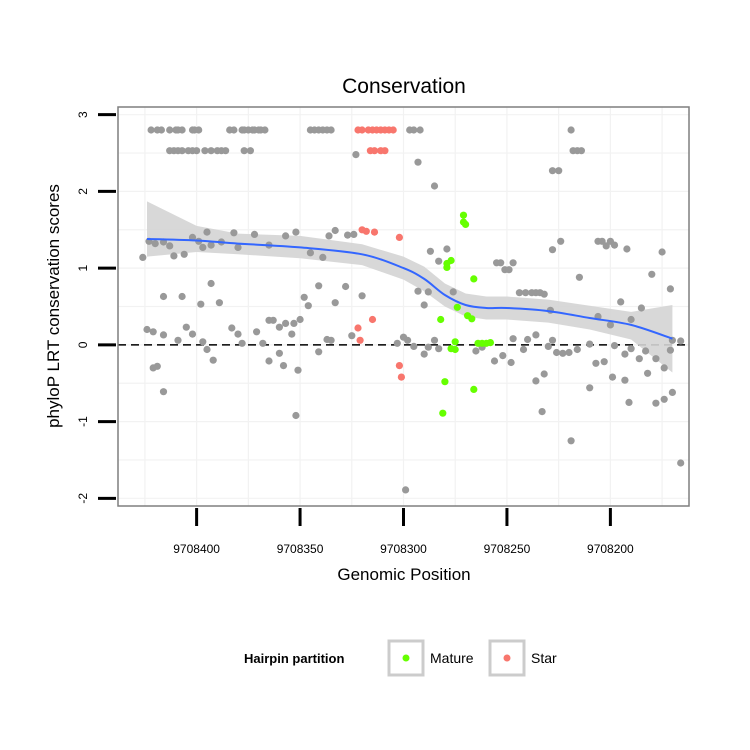 The height and width of the screenshot is (750, 750). What do you see at coordinates (400, 658) in the screenshot?
I see `legend: Hairpin partition Mature Star` at bounding box center [400, 658].